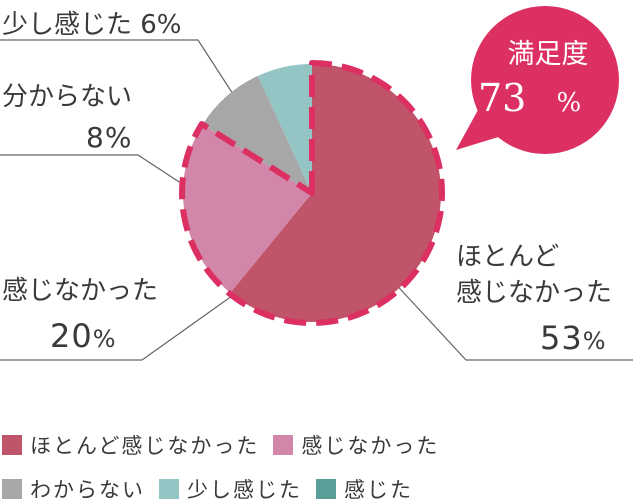 This screenshot has width=633, height=504. Describe the element at coordinates (508, 257) in the screenshot. I see `label-hotondo-line1: ほとんど` at that location.